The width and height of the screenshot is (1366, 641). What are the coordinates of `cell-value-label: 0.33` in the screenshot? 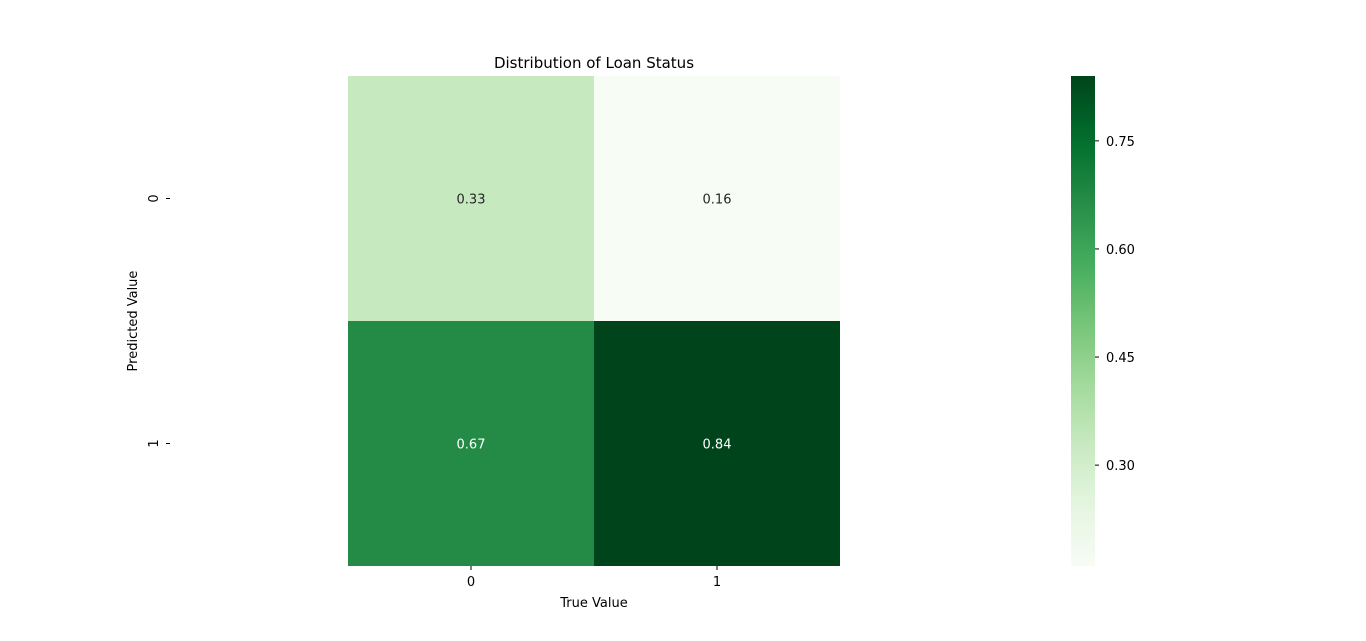 It's located at (471, 200).